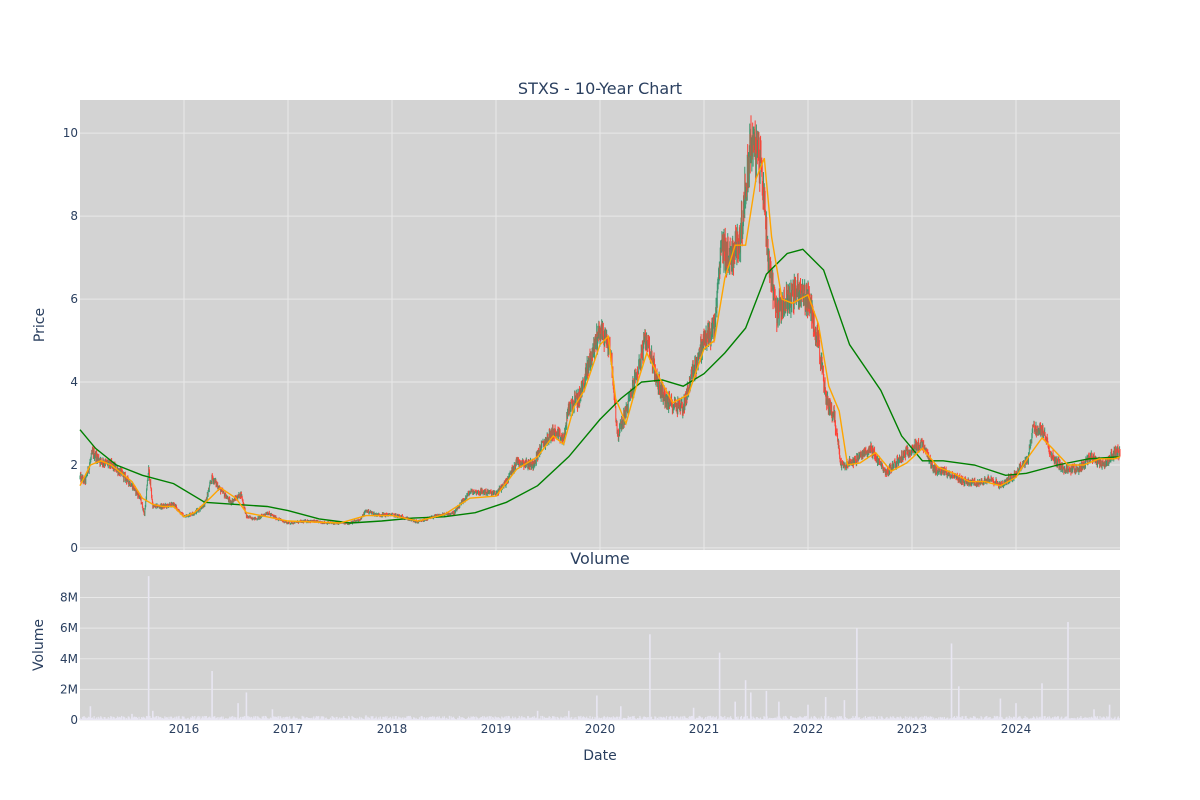 This screenshot has height=800, width=1200. What do you see at coordinates (74, 216) in the screenshot?
I see `price-y-tick-label: 8` at bounding box center [74, 216].